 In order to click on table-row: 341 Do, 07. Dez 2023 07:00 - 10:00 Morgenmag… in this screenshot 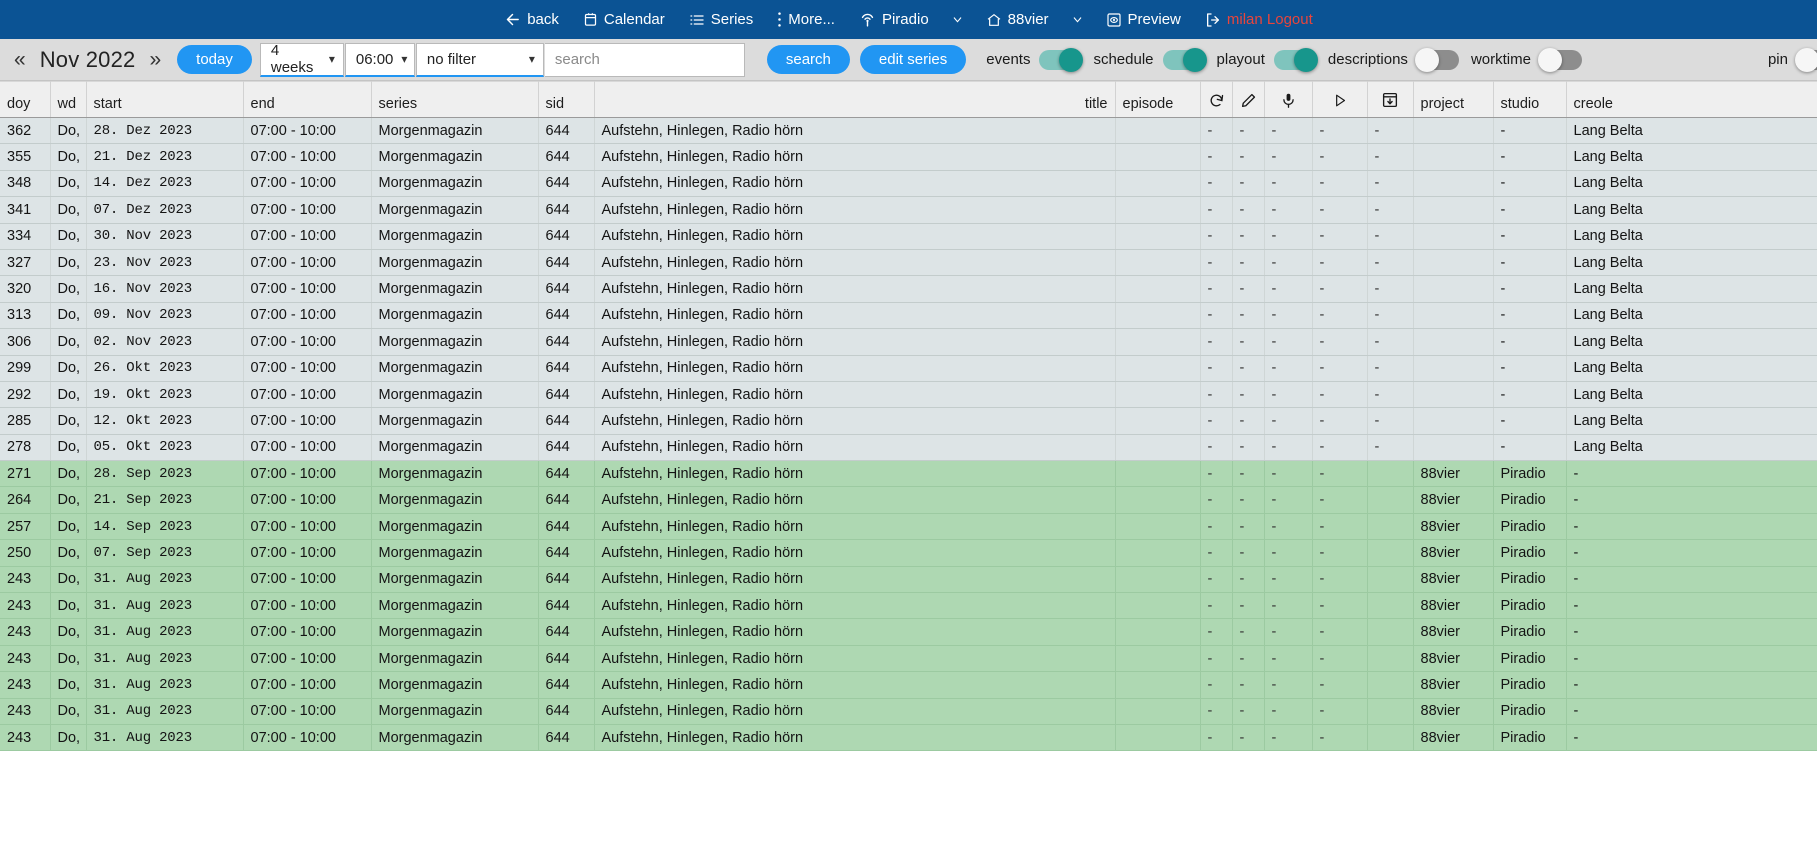, I will do `click(908, 210)`.